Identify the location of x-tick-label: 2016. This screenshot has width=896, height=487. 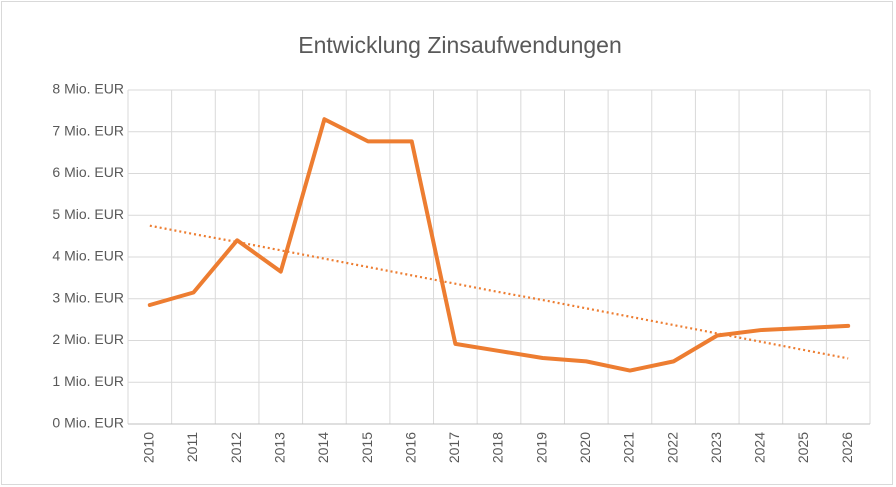
(410, 447).